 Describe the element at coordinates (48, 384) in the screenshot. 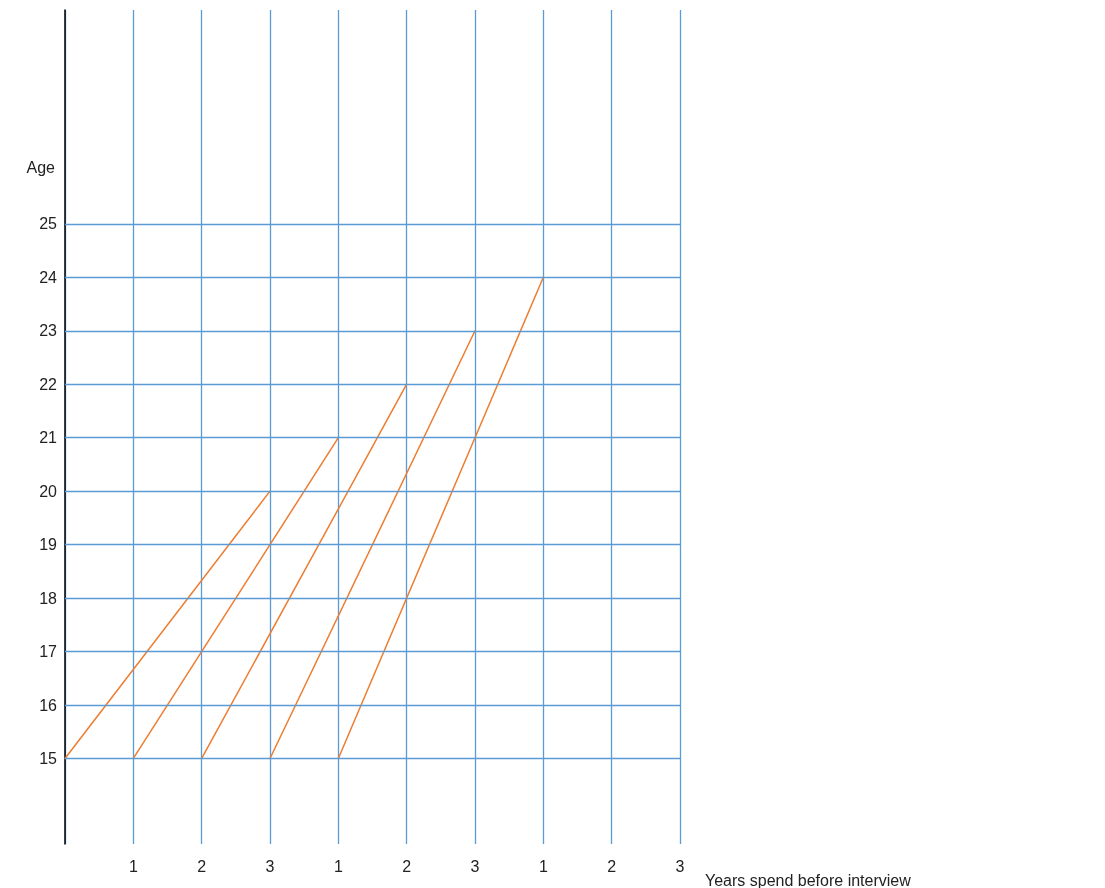

I see `y-tick-label: 22` at that location.